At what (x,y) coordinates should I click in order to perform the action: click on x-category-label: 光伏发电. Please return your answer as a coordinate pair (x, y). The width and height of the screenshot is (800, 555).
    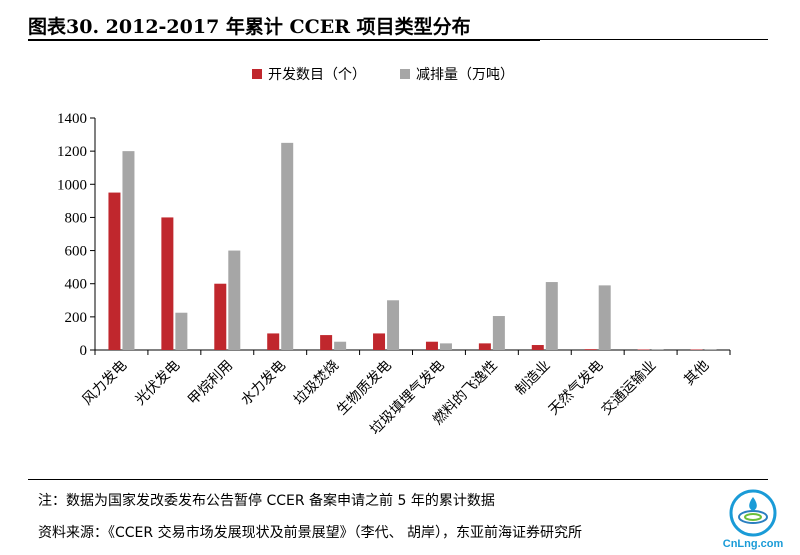
    Looking at the image, I should click on (157, 383).